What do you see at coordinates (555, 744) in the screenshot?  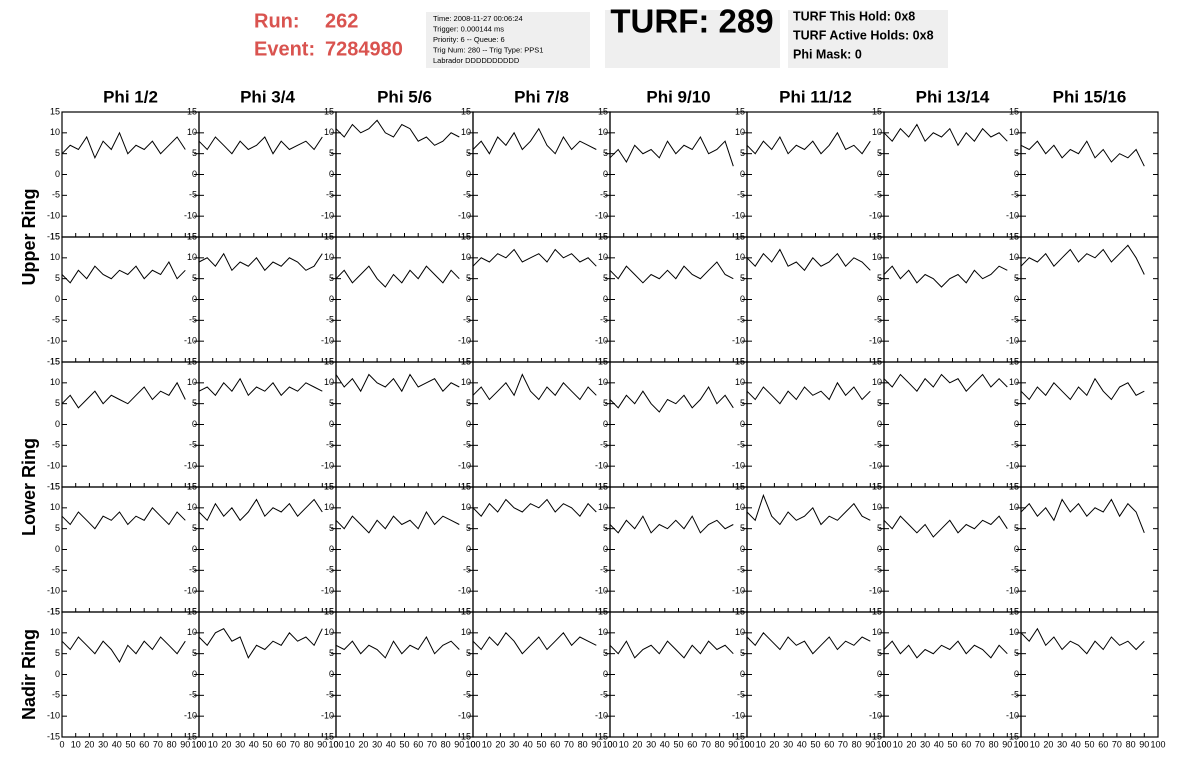 I see `x-tick-label: 60` at bounding box center [555, 744].